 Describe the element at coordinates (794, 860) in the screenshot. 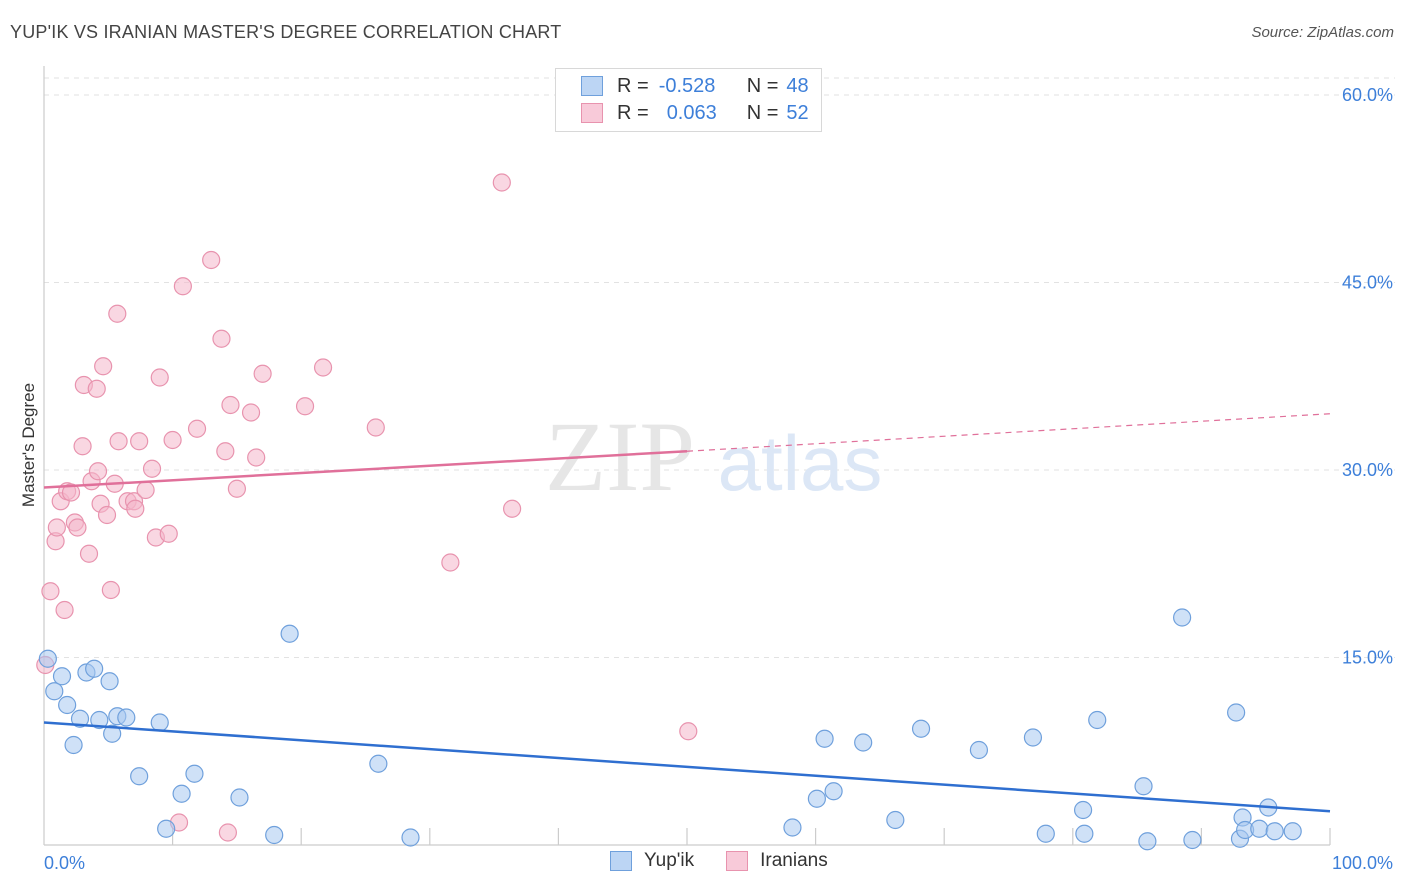

I see `series-label-iranians: Iranians` at that location.